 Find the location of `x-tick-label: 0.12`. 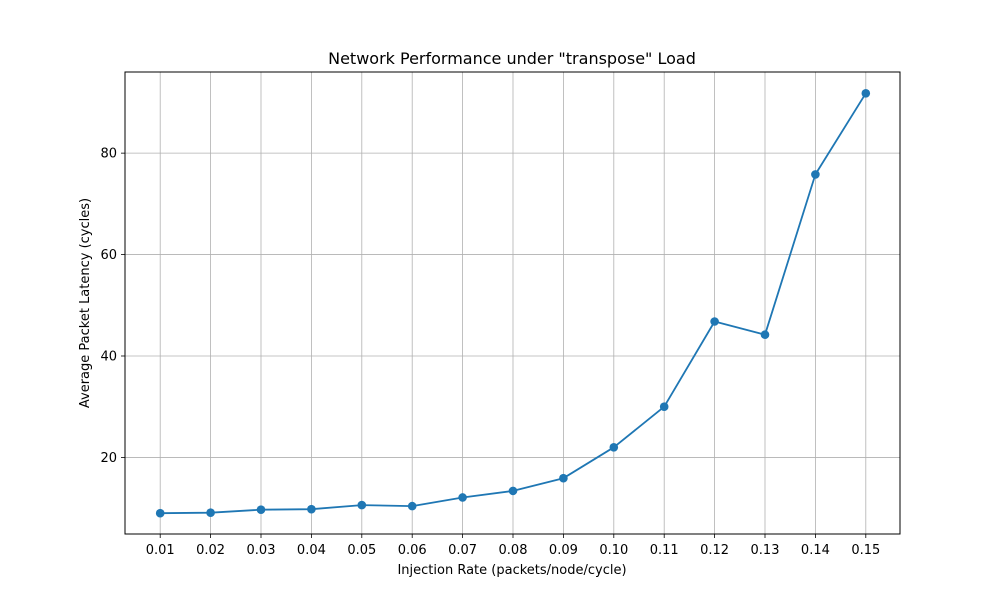

x-tick-label: 0.12 is located at coordinates (714, 550).